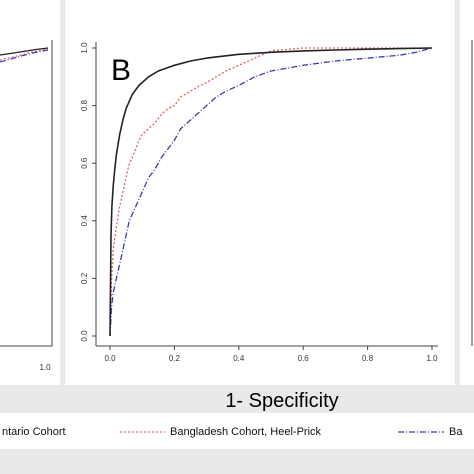 This screenshot has height=474, width=474. Describe the element at coordinates (110, 358) in the screenshot. I see `x-tick-label: 0.0` at that location.